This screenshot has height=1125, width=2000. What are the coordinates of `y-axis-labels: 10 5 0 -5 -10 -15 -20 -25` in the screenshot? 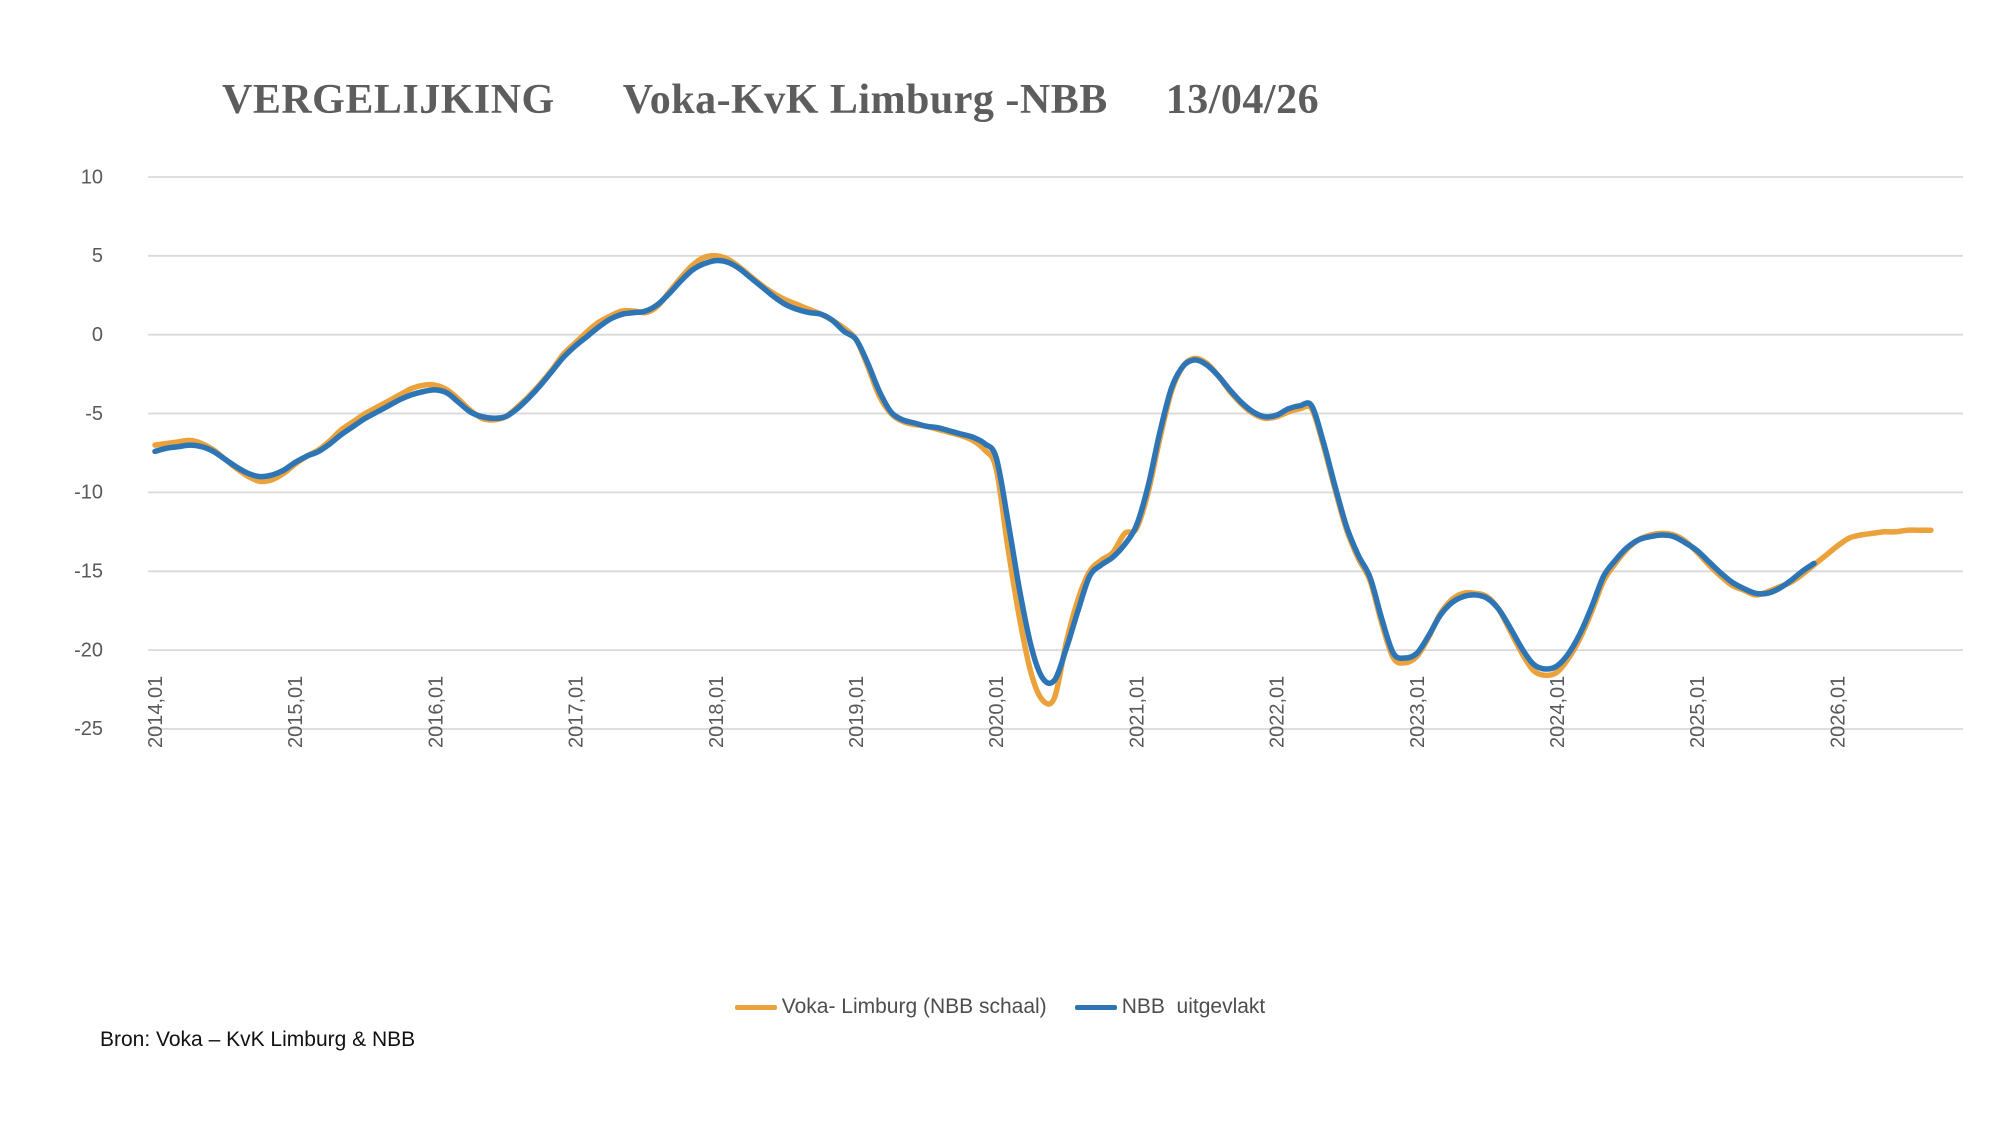 It's located at (88, 453).